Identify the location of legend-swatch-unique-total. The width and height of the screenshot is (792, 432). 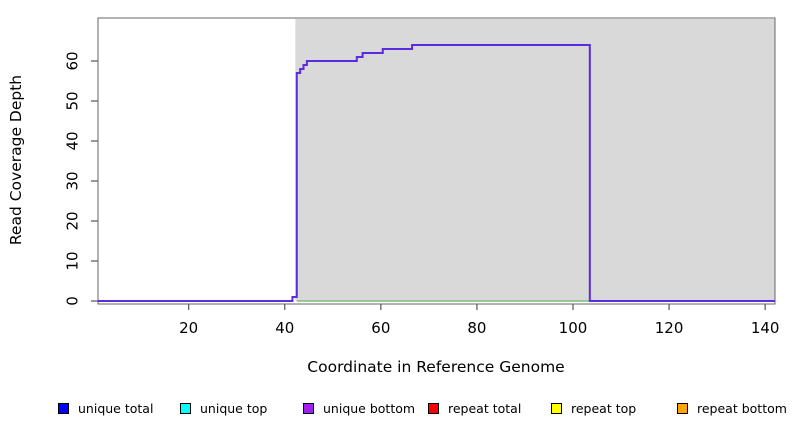
(63, 408).